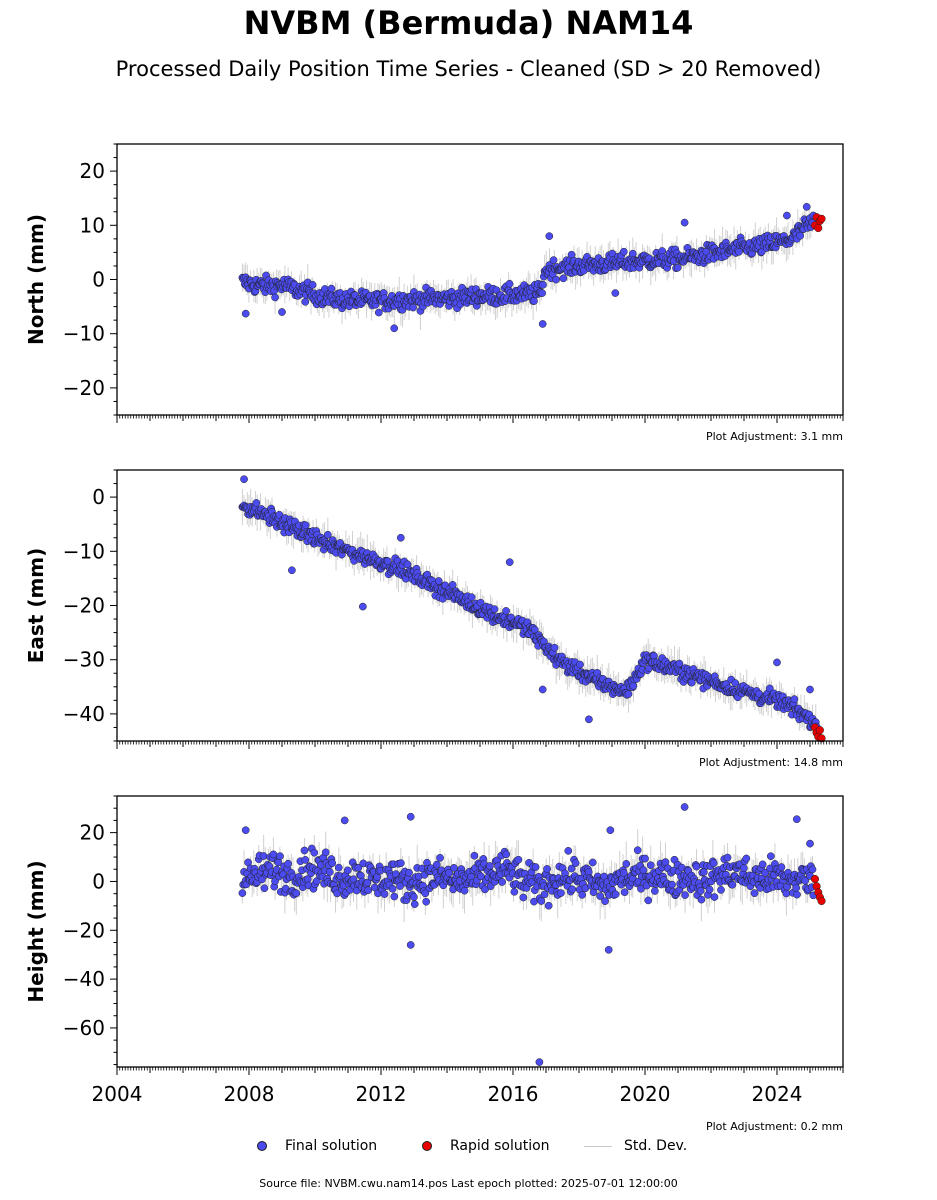 The image size is (937, 1200). What do you see at coordinates (645, 1094) in the screenshot?
I see `x-tick-label: 2020` at bounding box center [645, 1094].